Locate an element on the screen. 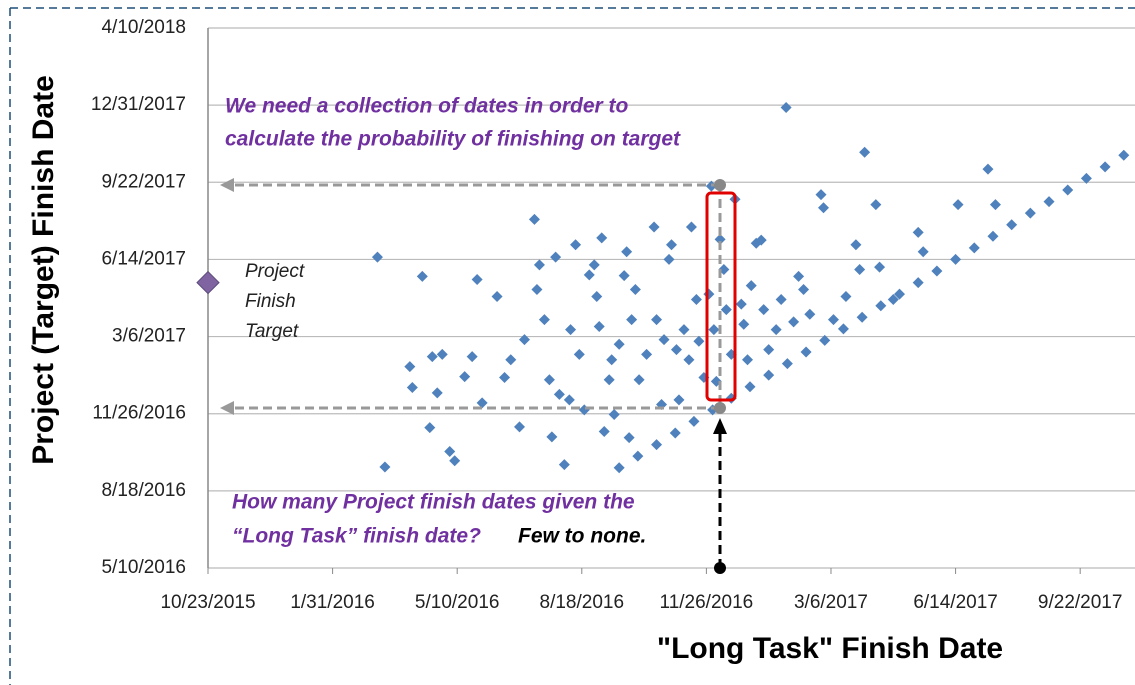 This screenshot has width=1135, height=685. y-tick-label: 9/22/2017 is located at coordinates (143, 181).